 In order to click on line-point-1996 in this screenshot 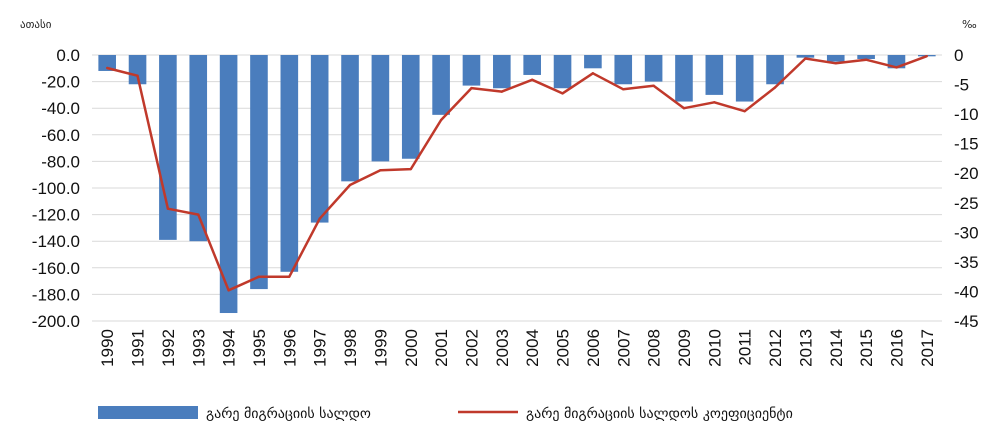, I will do `click(289, 276)`.